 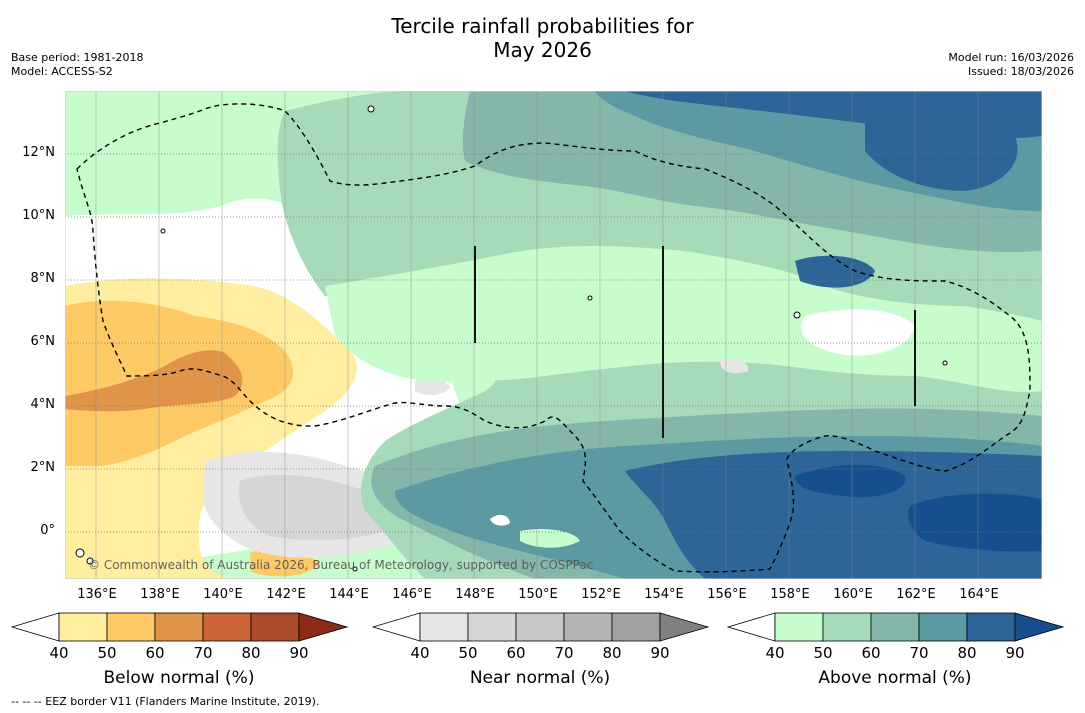 What do you see at coordinates (695, 342) in the screenshot?
I see `boundary-lines` at bounding box center [695, 342].